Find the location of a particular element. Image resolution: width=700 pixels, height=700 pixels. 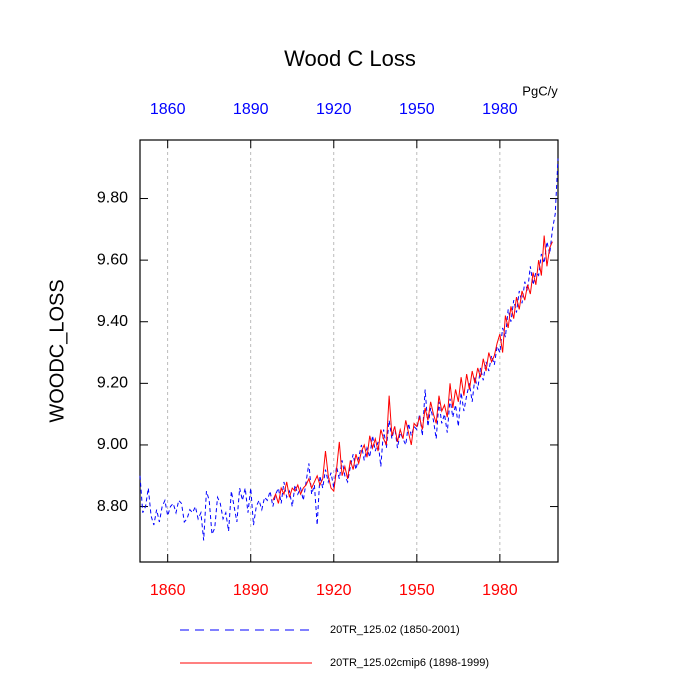

units-label: PgC/y is located at coordinates (540, 90).